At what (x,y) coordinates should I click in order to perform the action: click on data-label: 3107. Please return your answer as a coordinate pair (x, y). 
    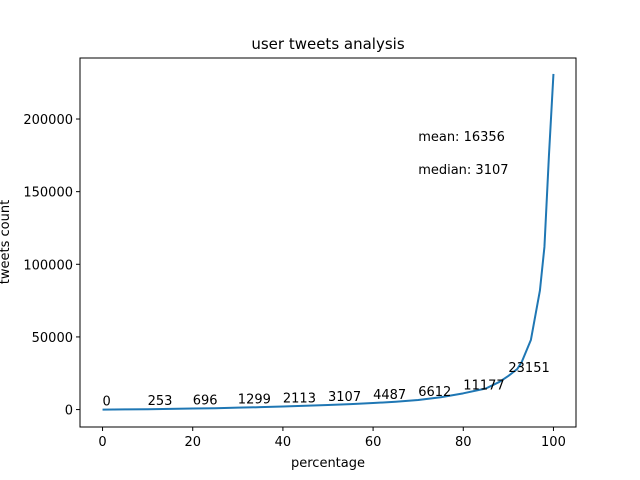
    Looking at the image, I should click on (344, 397).